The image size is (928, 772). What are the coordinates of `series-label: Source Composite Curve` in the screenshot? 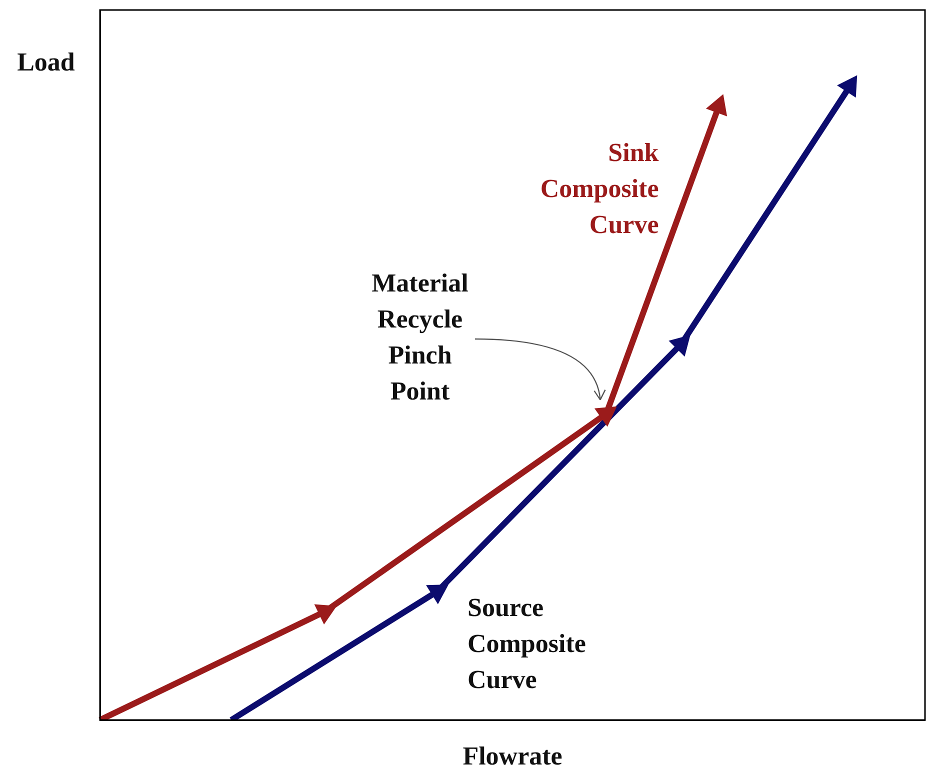 It's located at (527, 643).